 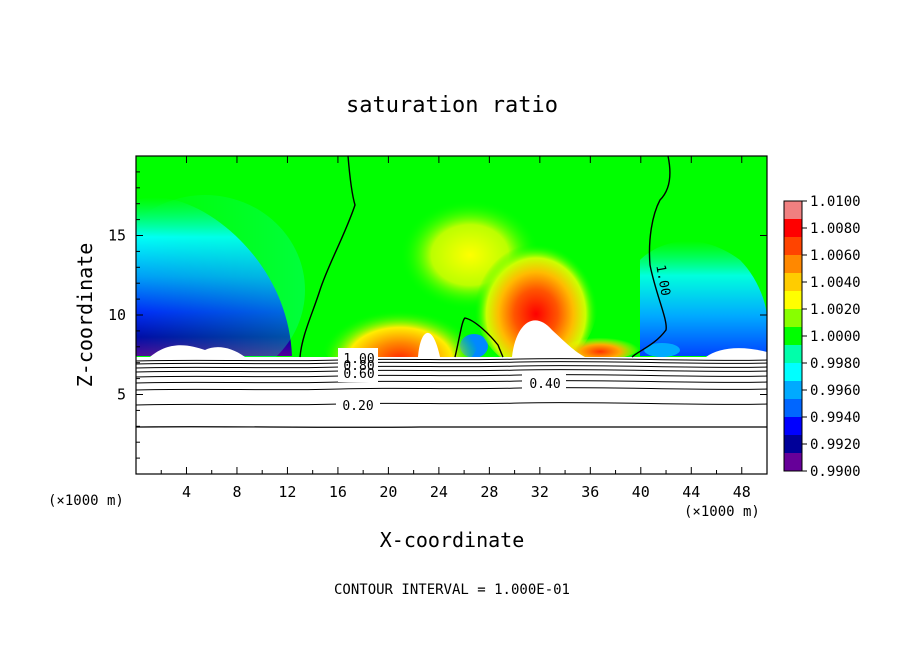 I want to click on contour-1-left, so click(x=327, y=257).